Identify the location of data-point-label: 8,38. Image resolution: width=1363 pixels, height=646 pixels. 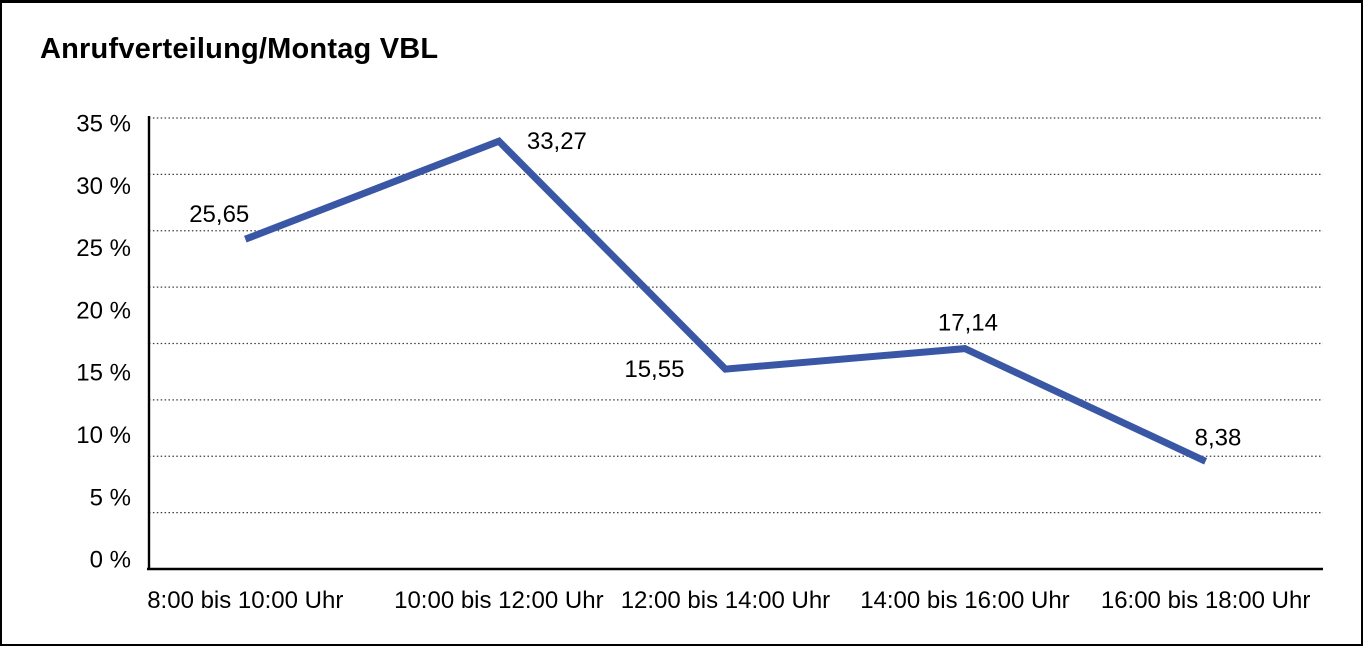
(1218, 437).